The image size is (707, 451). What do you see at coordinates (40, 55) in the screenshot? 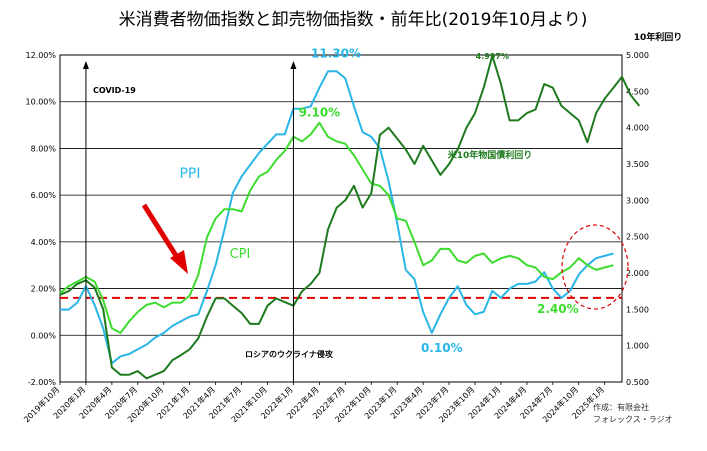
I see `left-tick-label: 12.00%` at bounding box center [40, 55].